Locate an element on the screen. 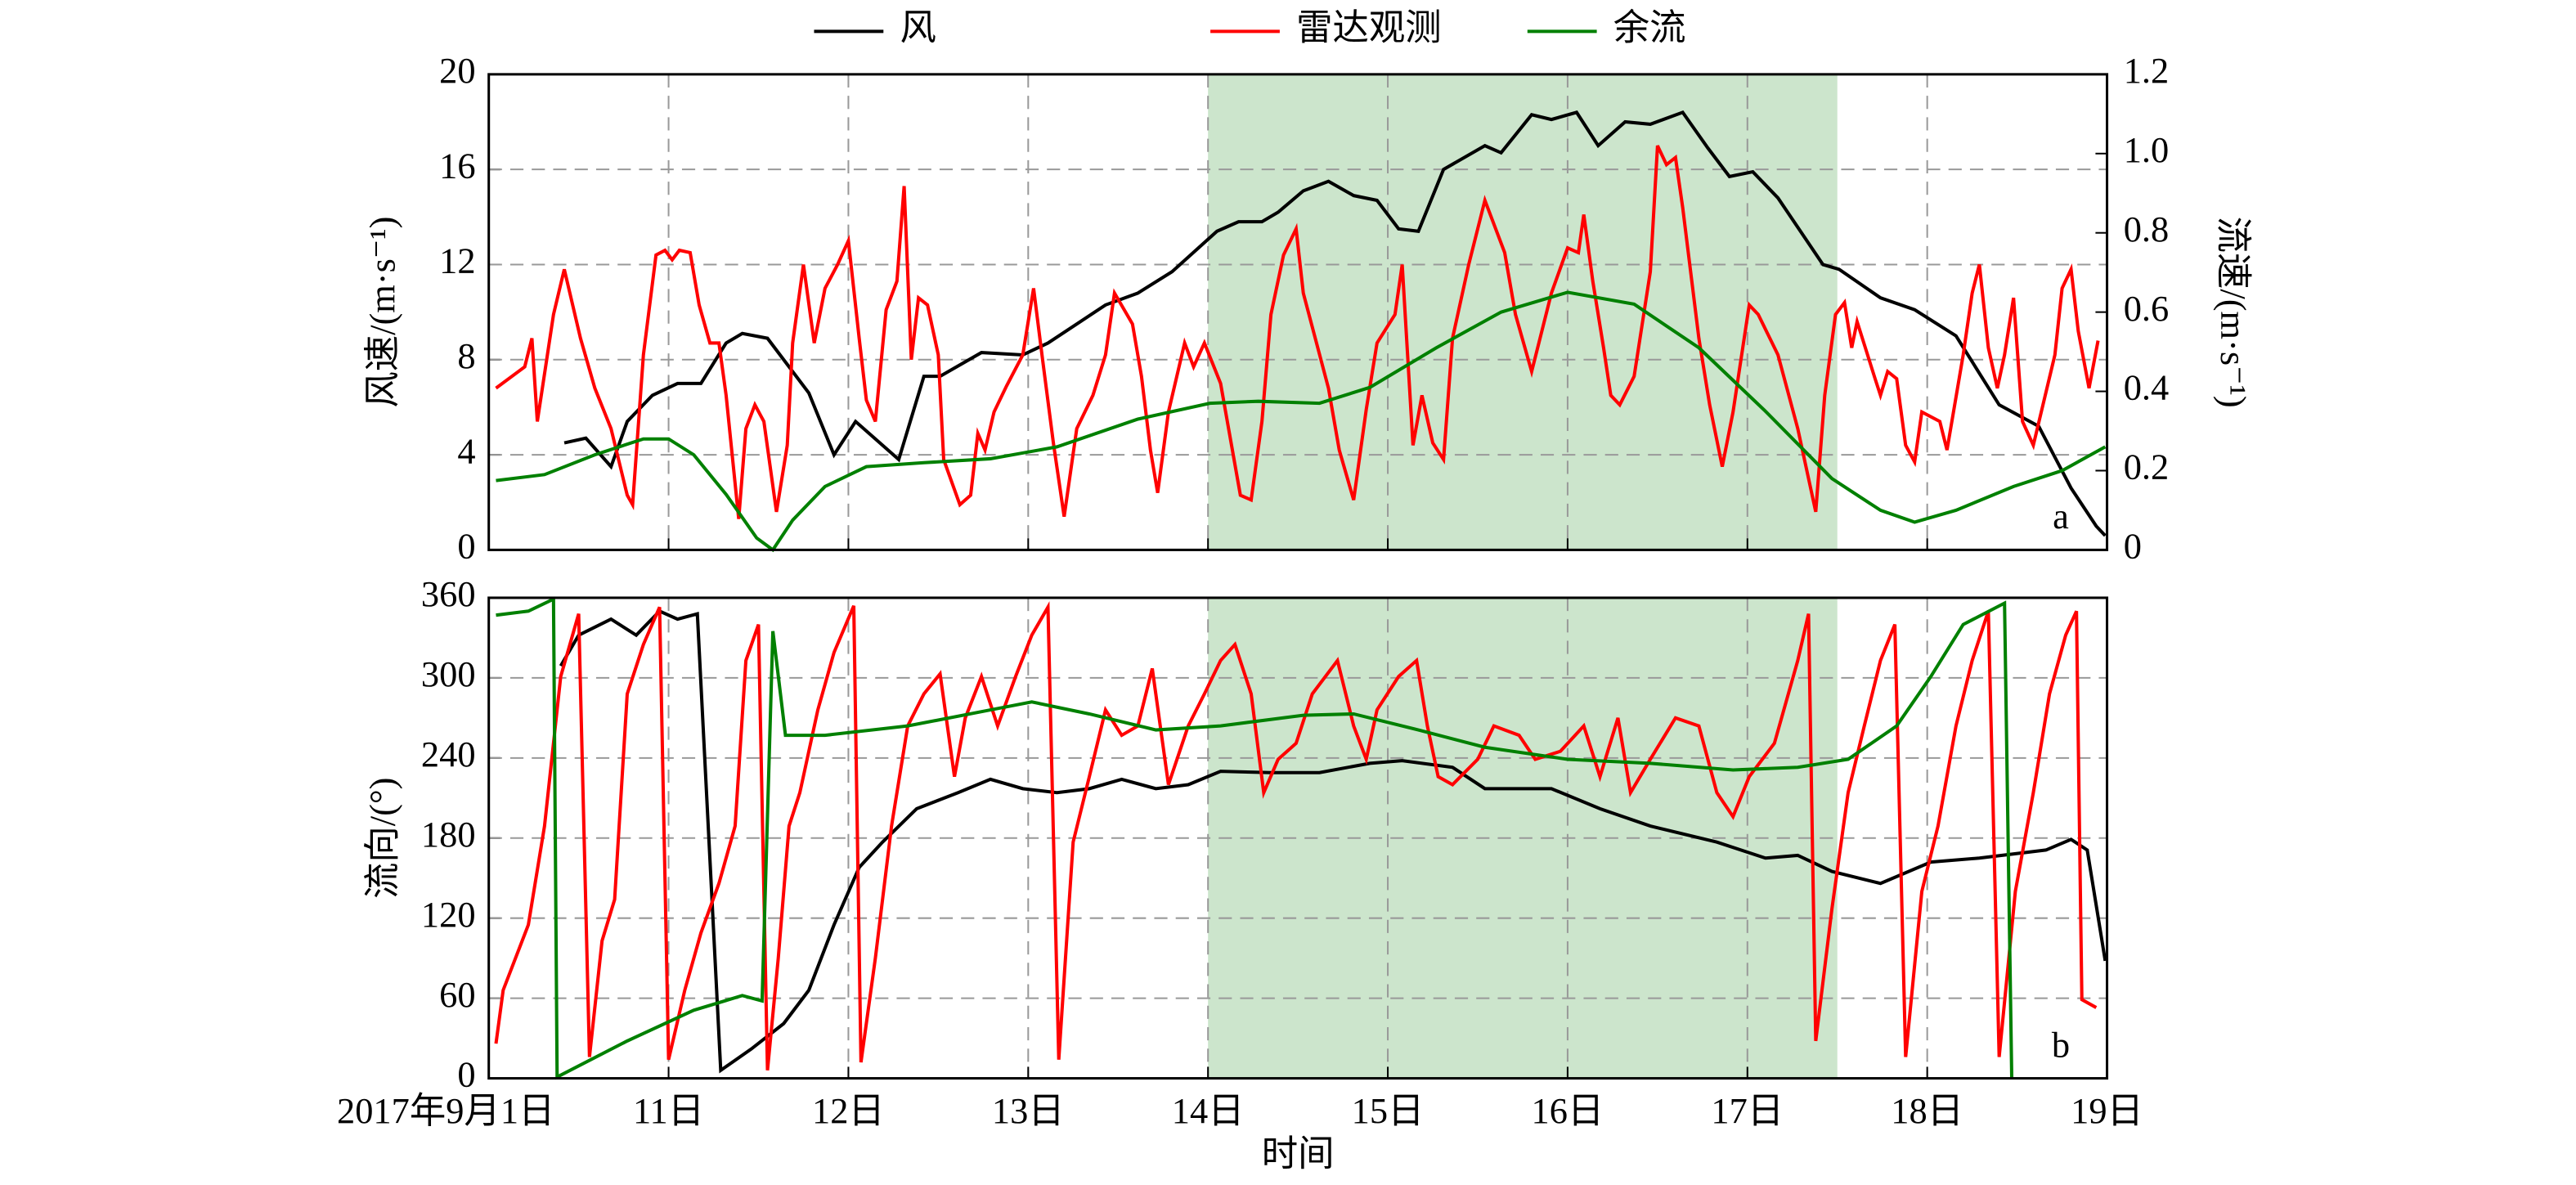 This screenshot has height=1185, width=2576. x-tick-label: 16日 is located at coordinates (1568, 1110).